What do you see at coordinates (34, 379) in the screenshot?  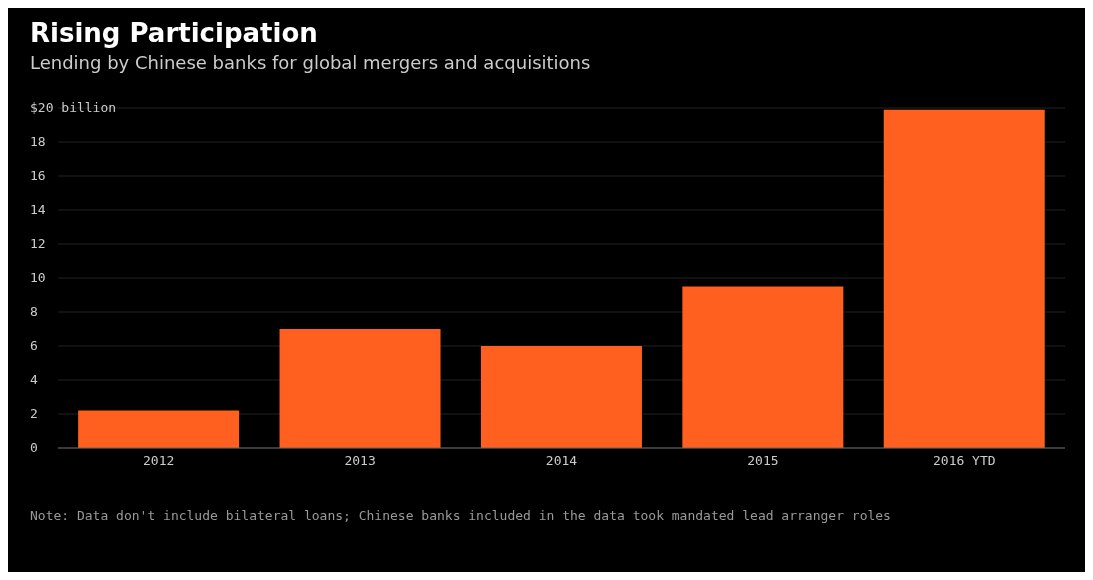 I see `y-tick-label: 4` at bounding box center [34, 379].